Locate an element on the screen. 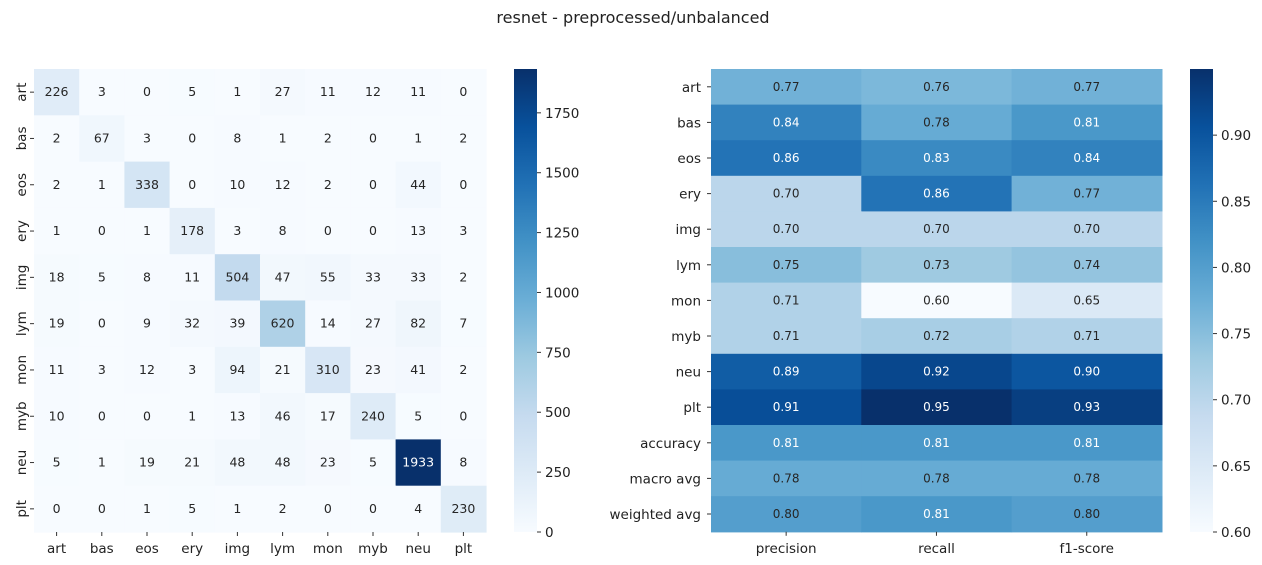 The height and width of the screenshot is (565, 1262). cell-value-label: 94 is located at coordinates (237, 369).